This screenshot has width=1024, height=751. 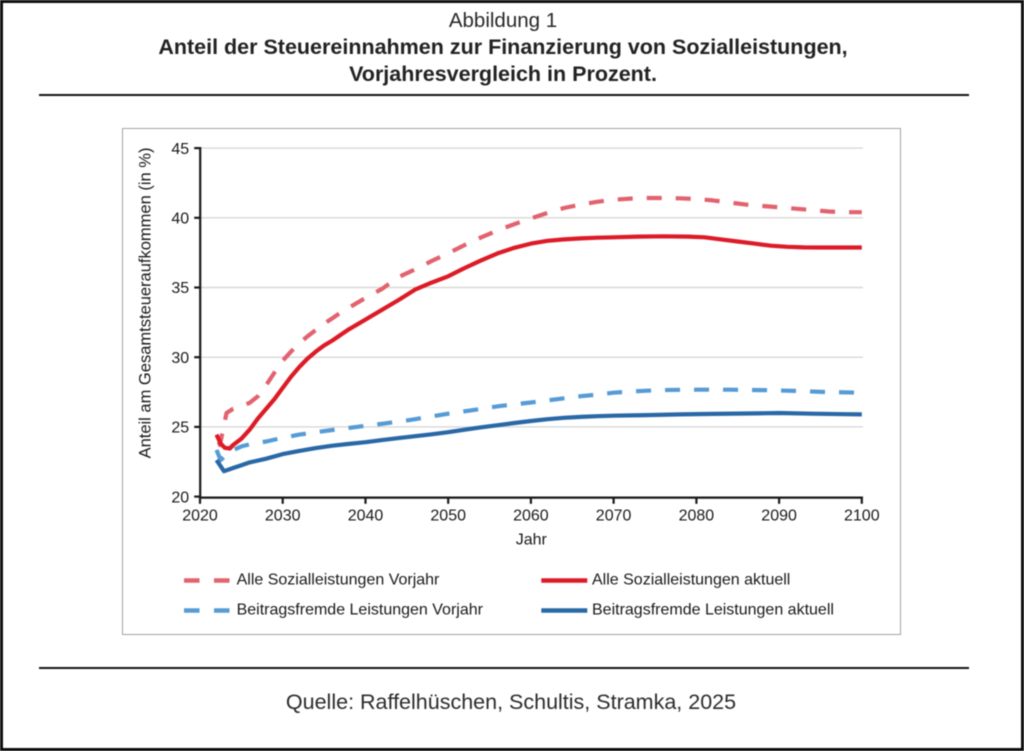 I want to click on svg-text: Alle Sozialleistungen Vorjahr, so click(x=338, y=580).